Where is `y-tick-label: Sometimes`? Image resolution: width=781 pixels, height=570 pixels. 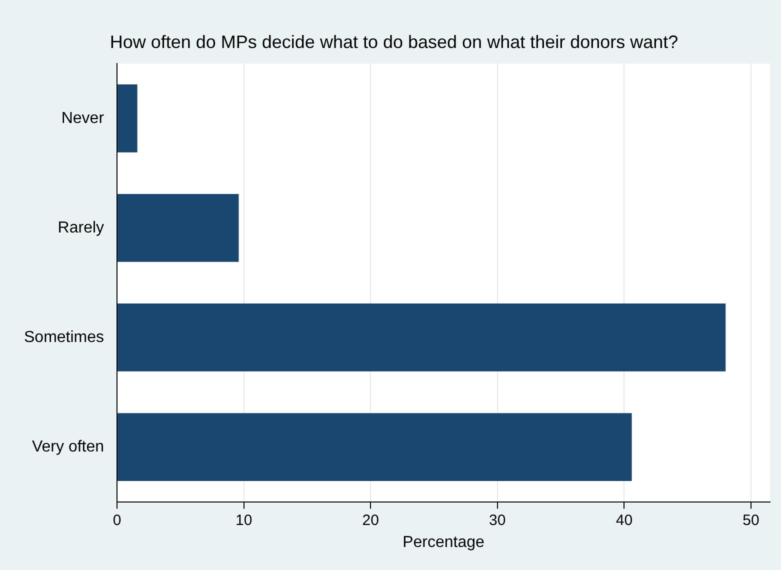 y-tick-label: Sometimes is located at coordinates (64, 337).